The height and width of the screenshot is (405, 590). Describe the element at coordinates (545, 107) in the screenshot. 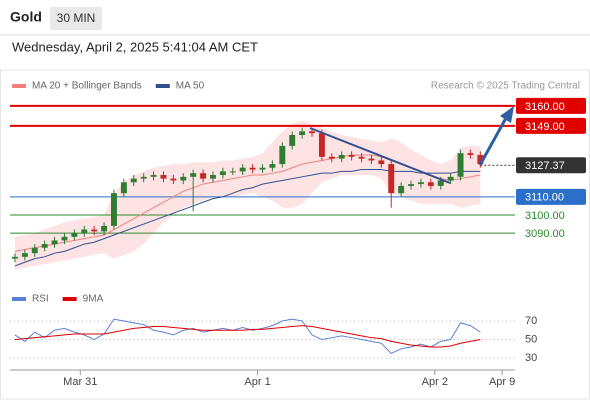

I see `level-label: 3160.00` at that location.